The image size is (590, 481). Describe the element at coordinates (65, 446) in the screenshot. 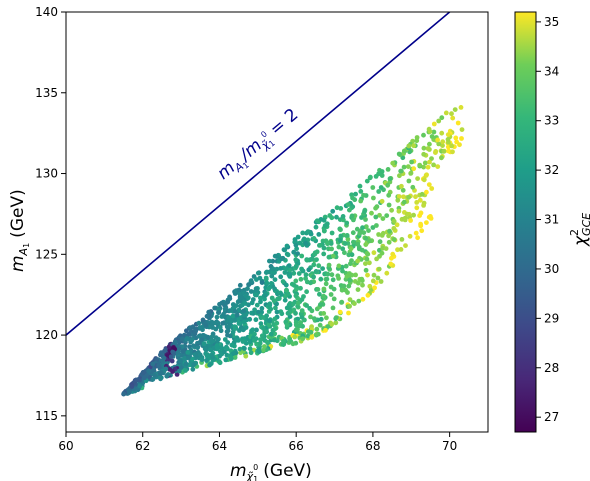

I see `x-tick-label: 60` at that location.